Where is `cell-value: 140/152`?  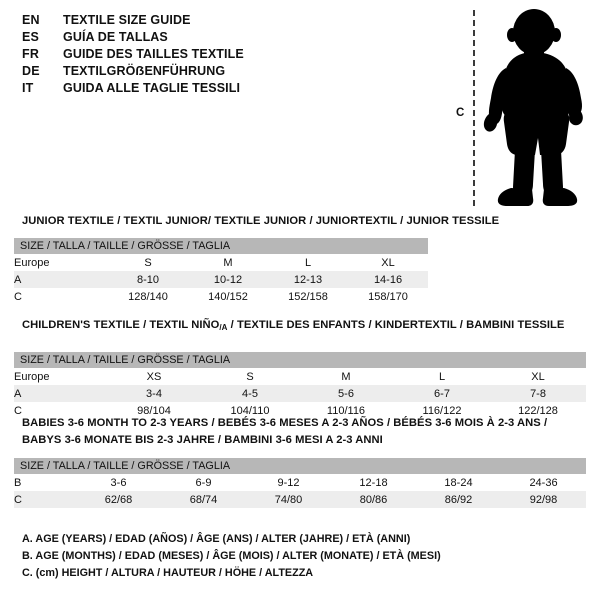
cell-value: 140/152 is located at coordinates (228, 296).